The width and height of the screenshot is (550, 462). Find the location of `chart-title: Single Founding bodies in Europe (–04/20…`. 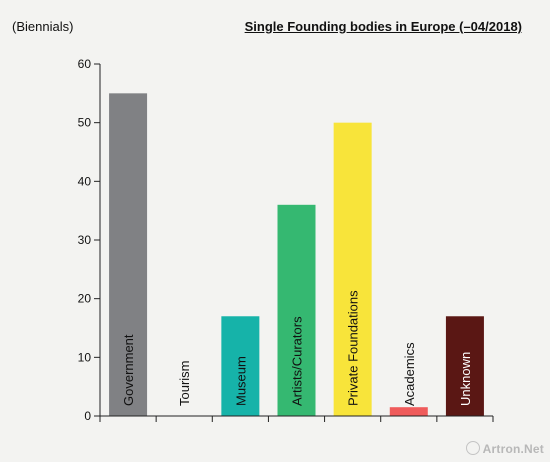

chart-title: Single Founding bodies in Europe (–04/20… is located at coordinates (383, 26).